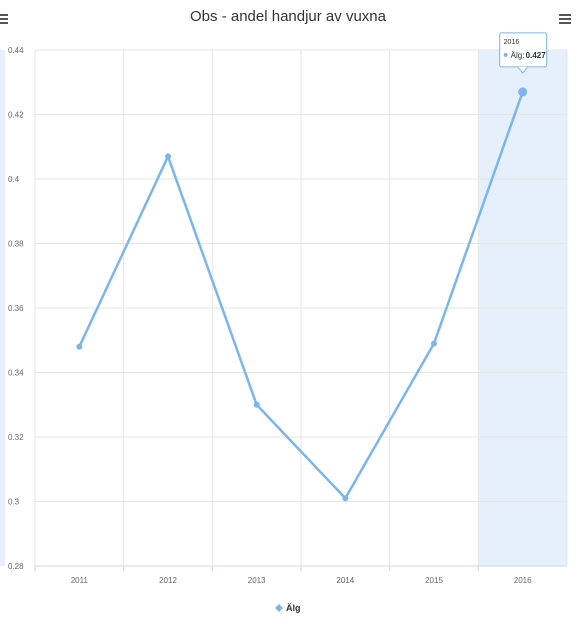 Image resolution: width=576 pixels, height=618 pixels. What do you see at coordinates (505, 54) in the screenshot?
I see `tooltip-series-marker` at bounding box center [505, 54].